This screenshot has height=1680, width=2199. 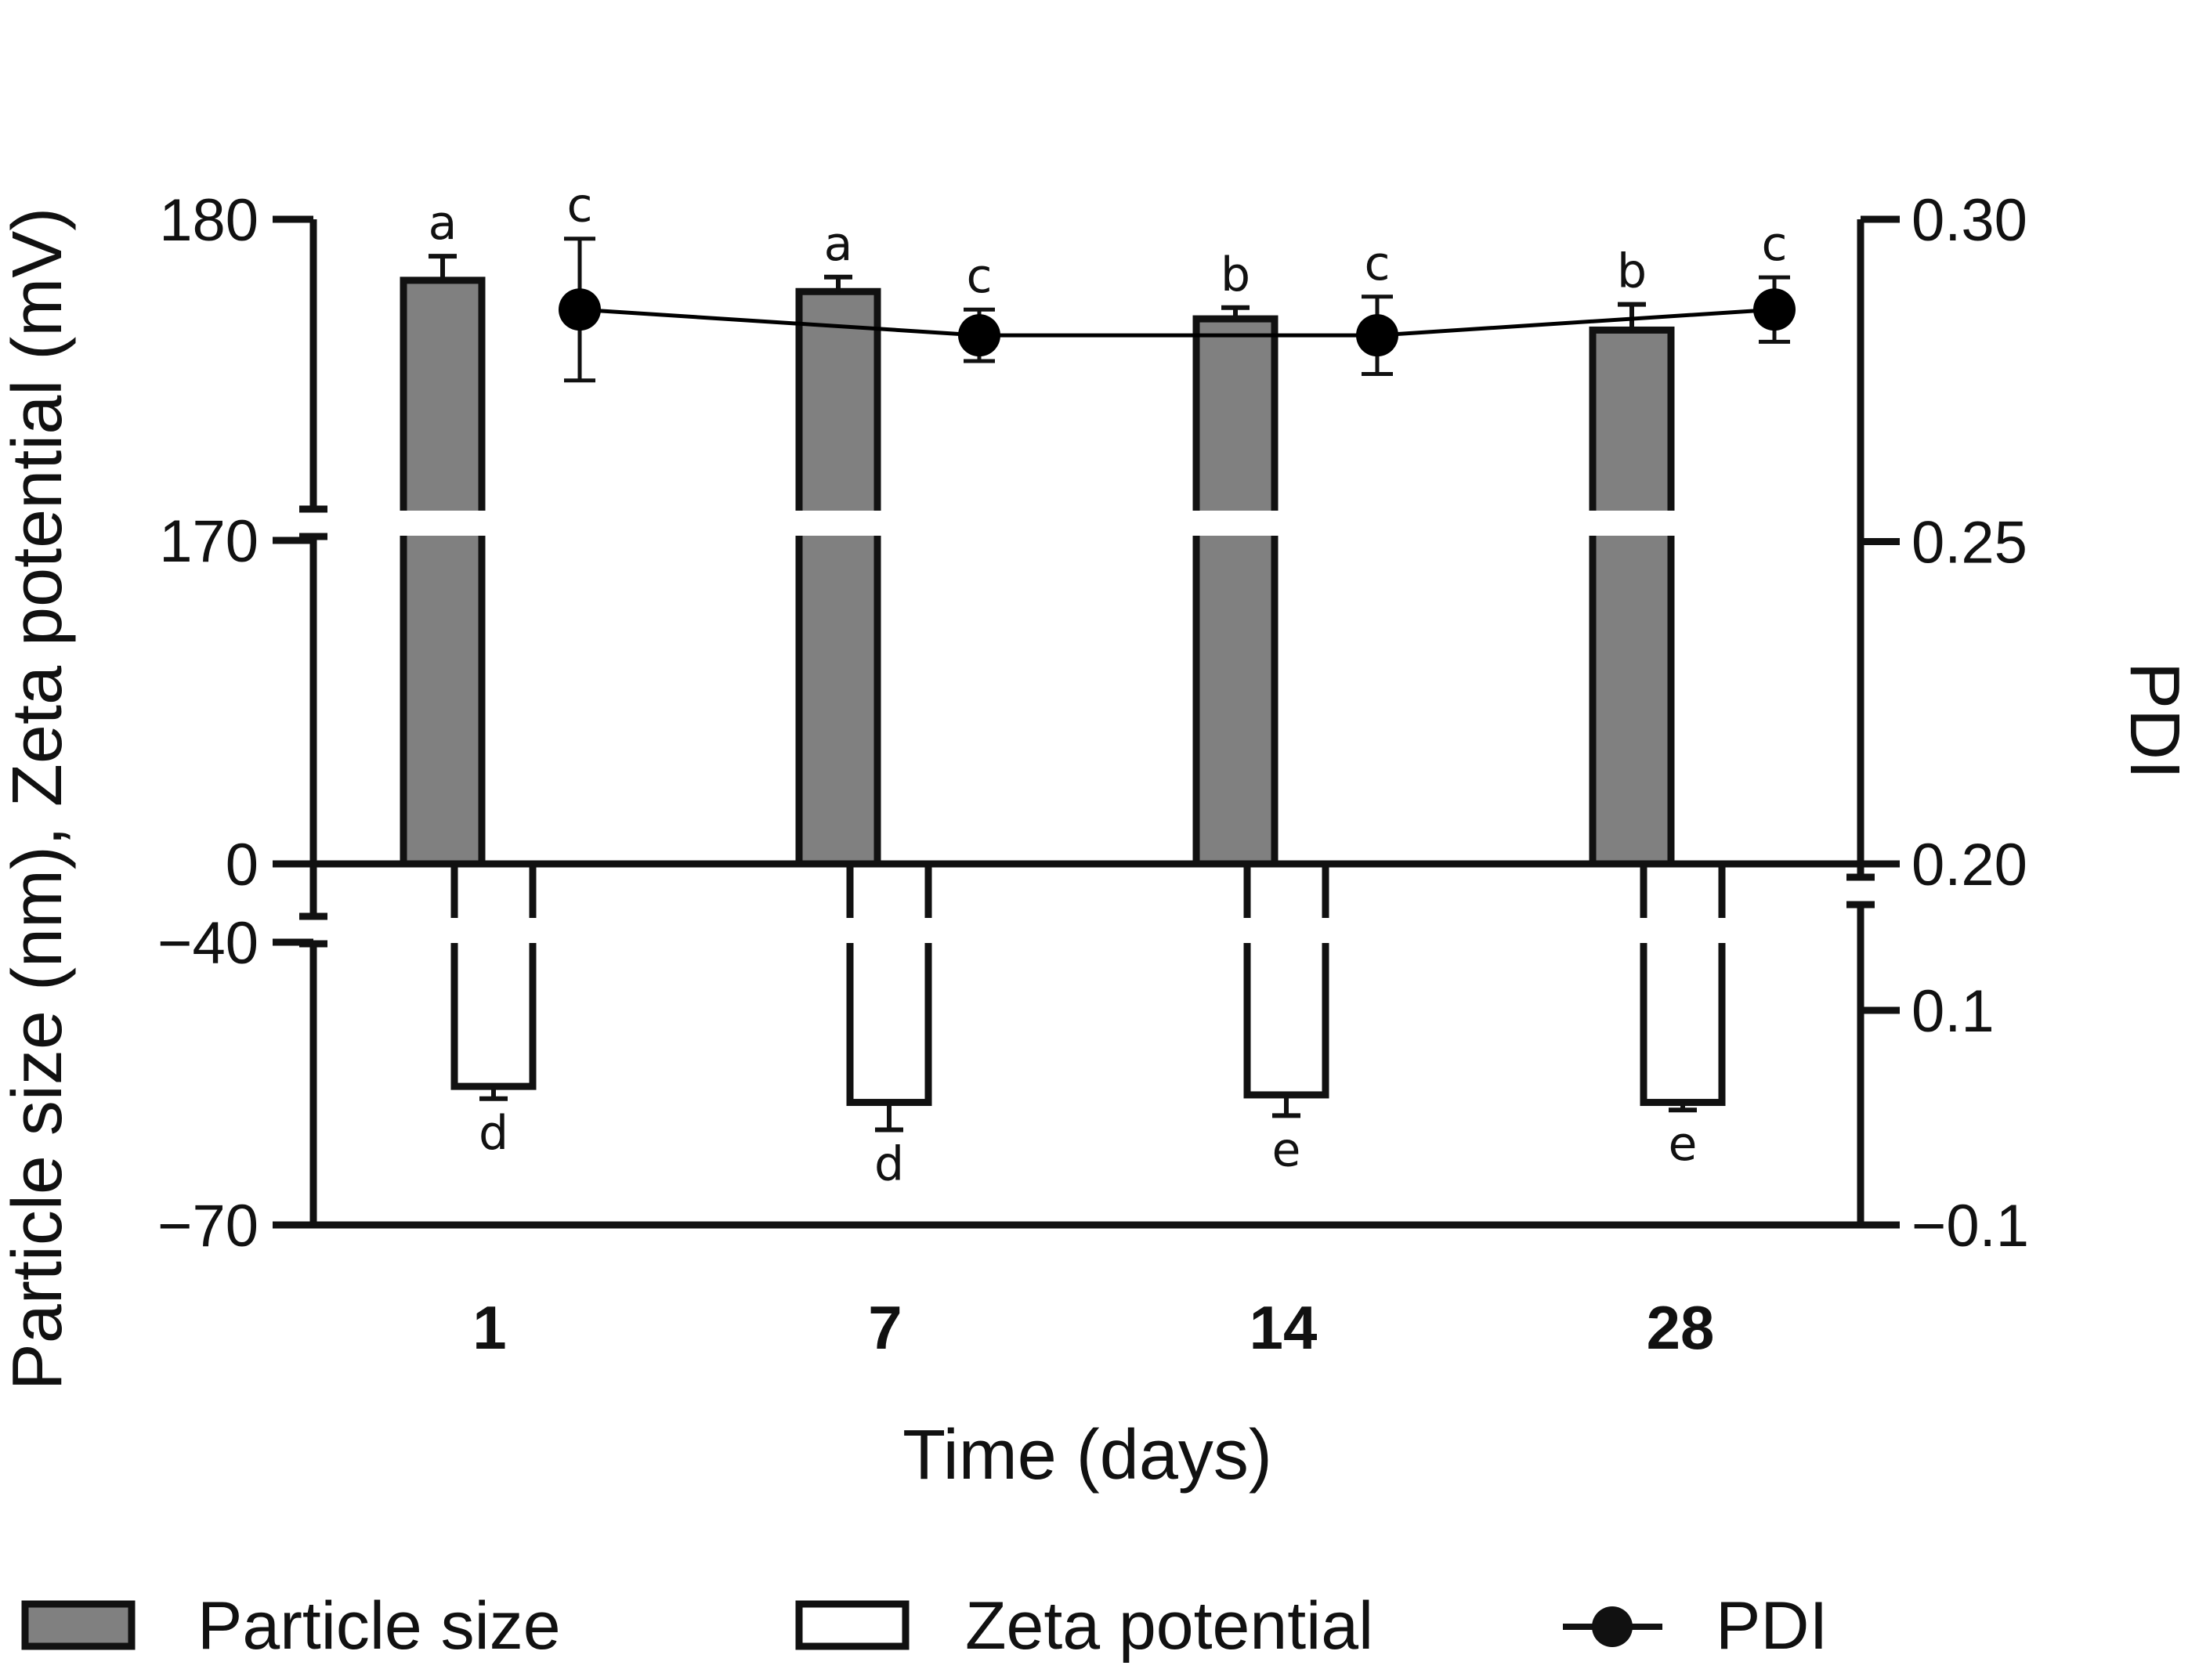 What do you see at coordinates (1284, 1327) in the screenshot?
I see `x-tick-label: 14` at bounding box center [1284, 1327].